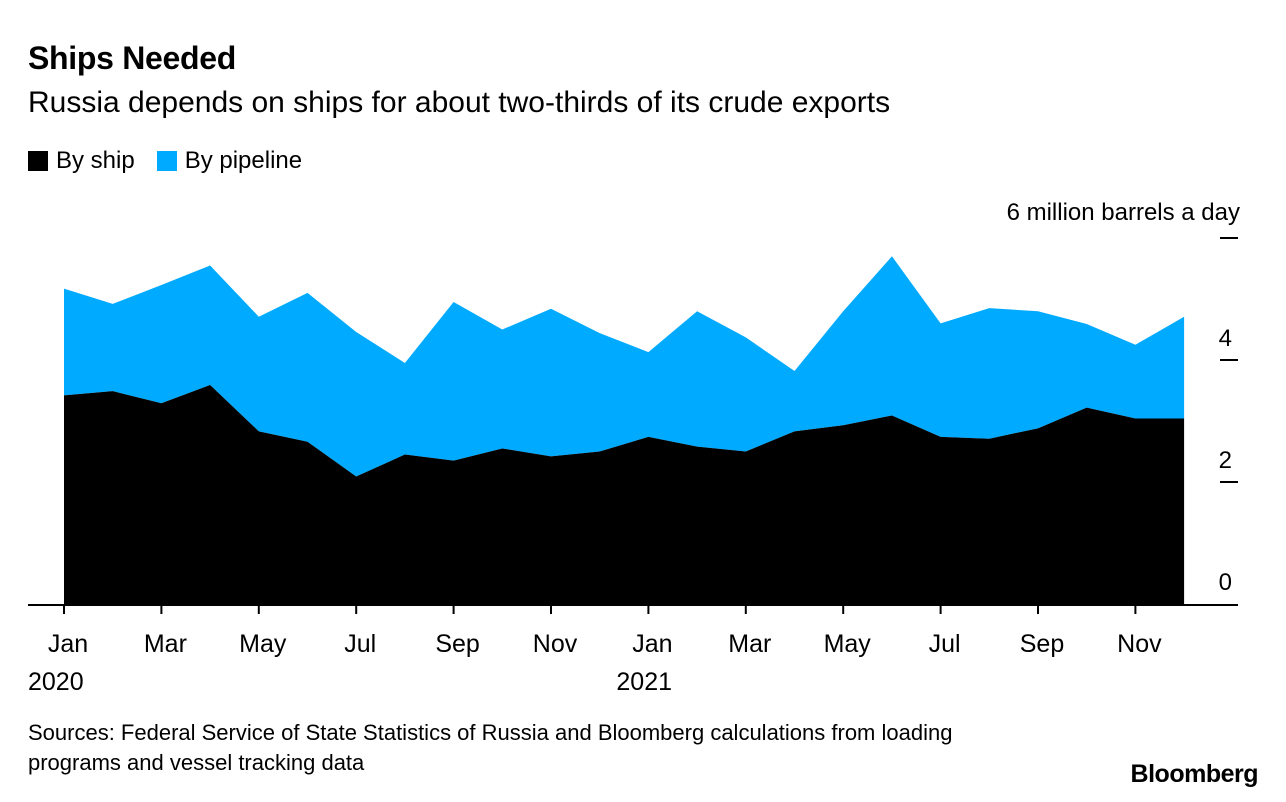  Describe the element at coordinates (165, 644) in the screenshot. I see `x-tick-label-2: Mar` at that location.